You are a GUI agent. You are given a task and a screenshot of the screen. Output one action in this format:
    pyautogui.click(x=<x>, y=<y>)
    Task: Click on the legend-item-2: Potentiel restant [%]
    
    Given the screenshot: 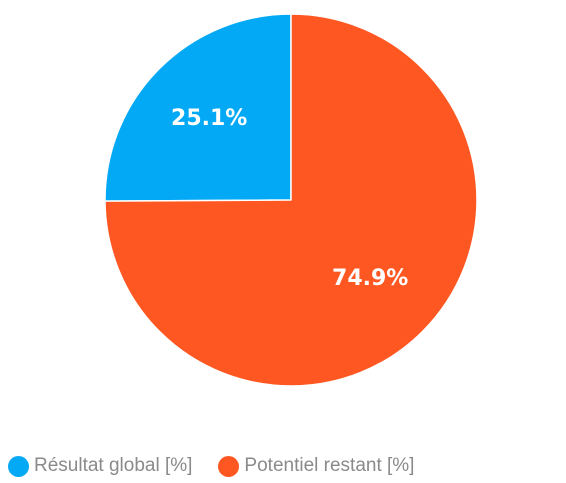 What is the action you would take?
    pyautogui.click(x=316, y=466)
    